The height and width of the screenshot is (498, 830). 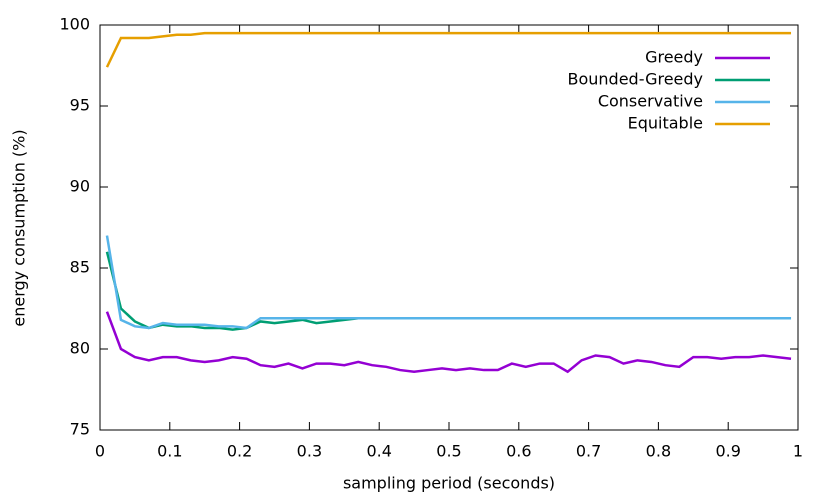 What do you see at coordinates (636, 79) in the screenshot?
I see `legend-label: Bounded-Greedy` at bounding box center [636, 79].